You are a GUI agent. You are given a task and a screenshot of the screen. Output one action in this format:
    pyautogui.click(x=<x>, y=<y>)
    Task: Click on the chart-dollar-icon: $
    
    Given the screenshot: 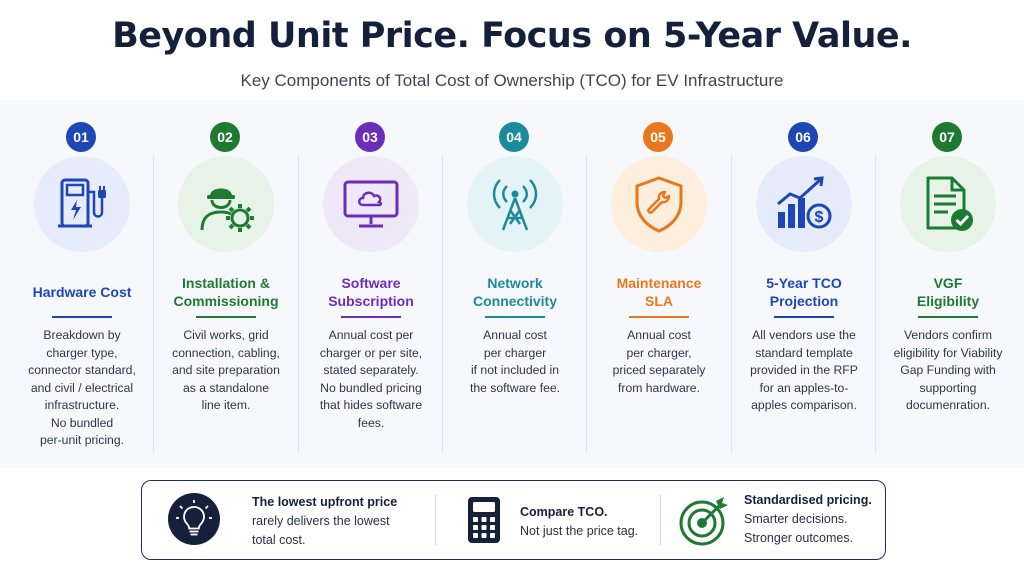 What is the action you would take?
    pyautogui.click(x=804, y=204)
    